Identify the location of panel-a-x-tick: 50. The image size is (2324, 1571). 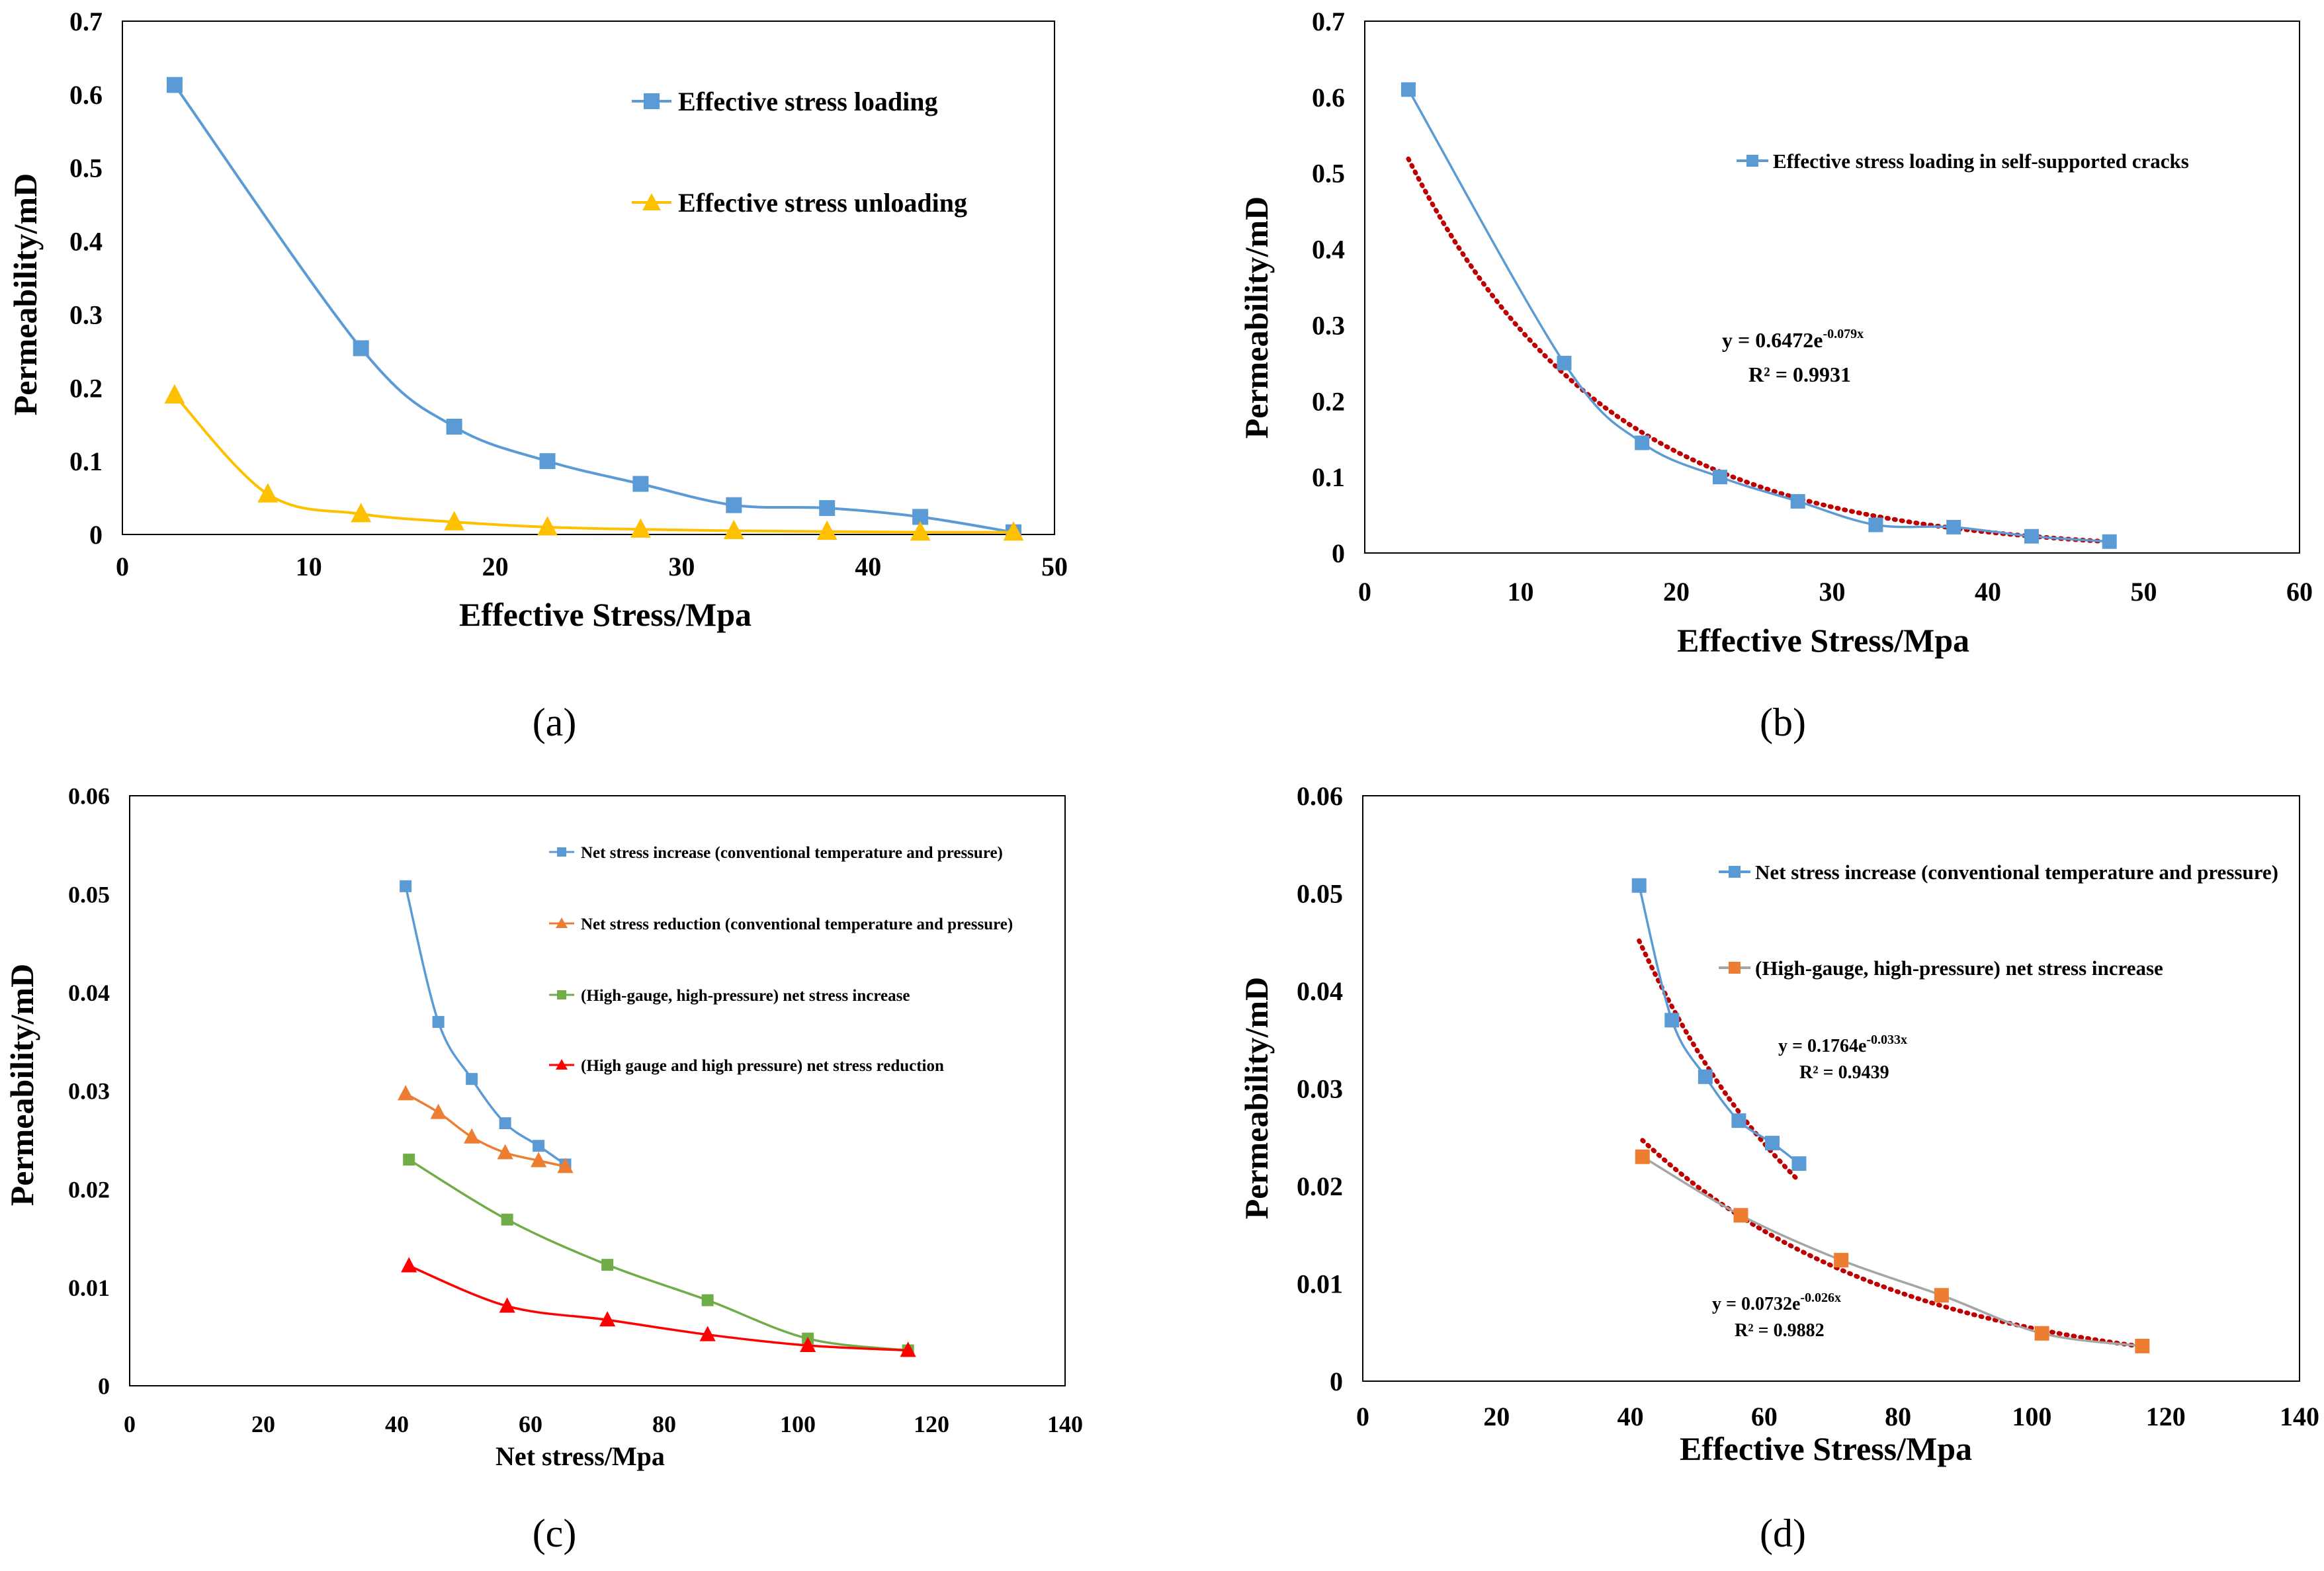
(1054, 566).